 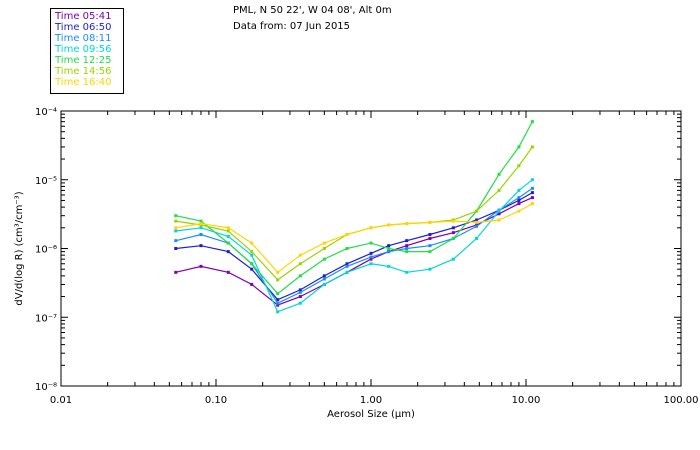 What do you see at coordinates (216, 400) in the screenshot?
I see `x-tick-label: 0.10` at bounding box center [216, 400].